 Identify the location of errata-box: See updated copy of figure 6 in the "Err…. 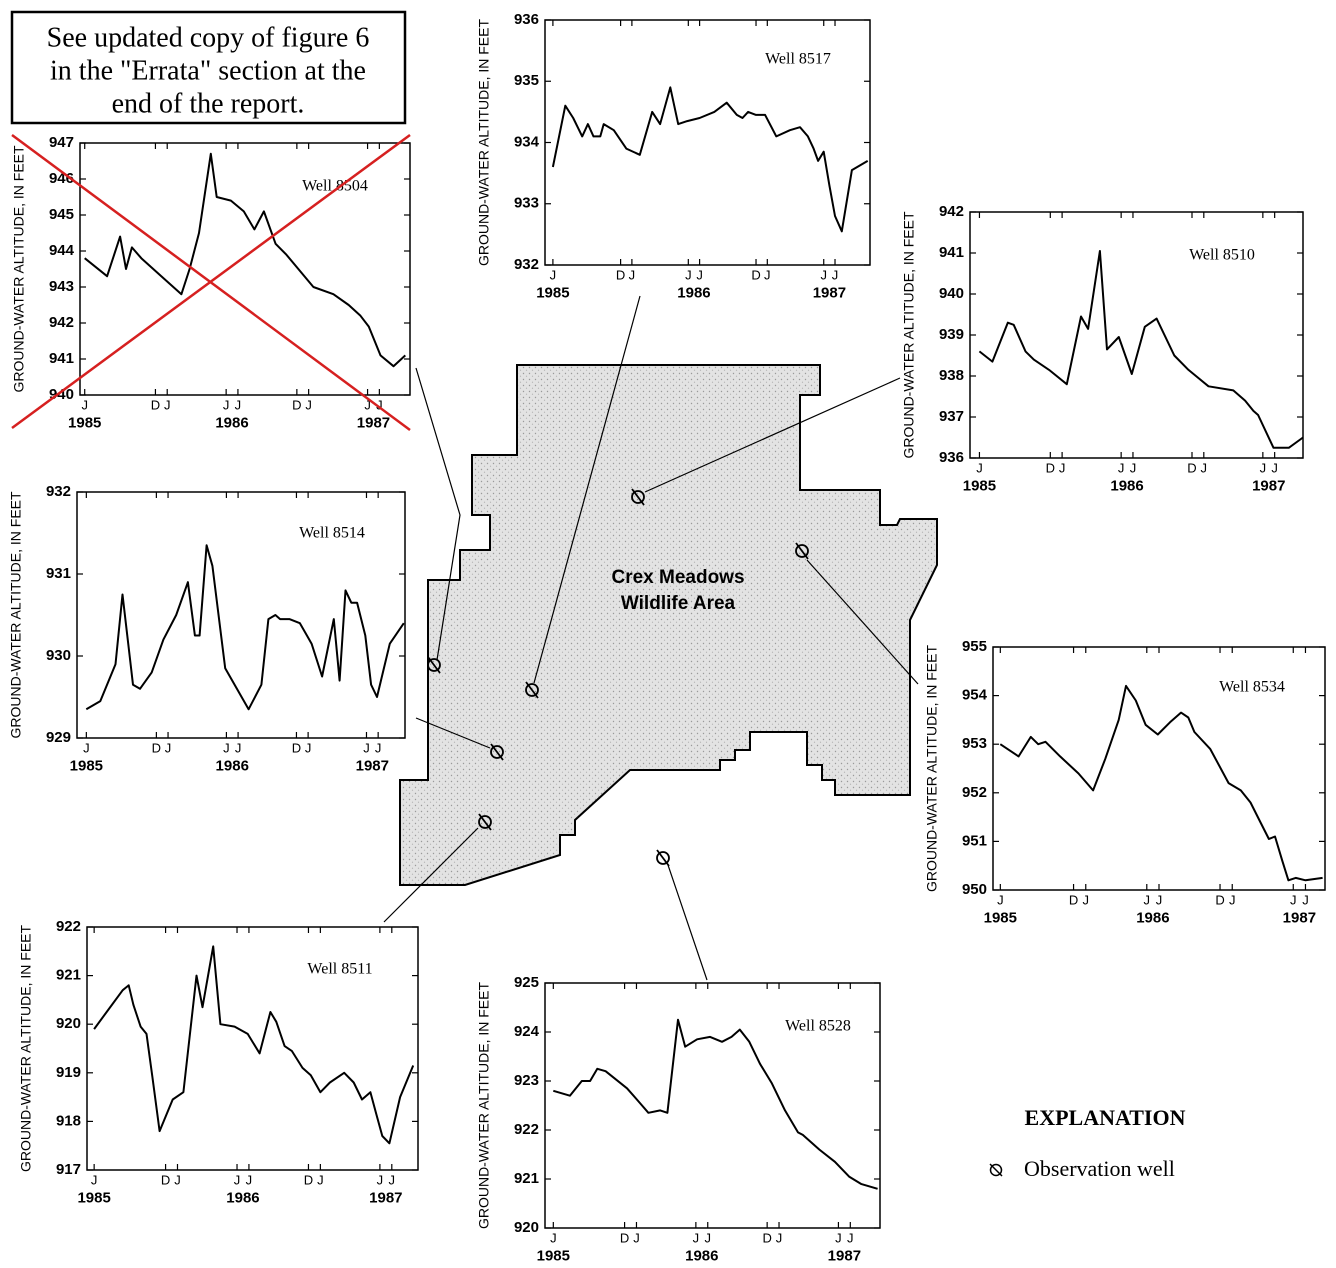
(208, 67).